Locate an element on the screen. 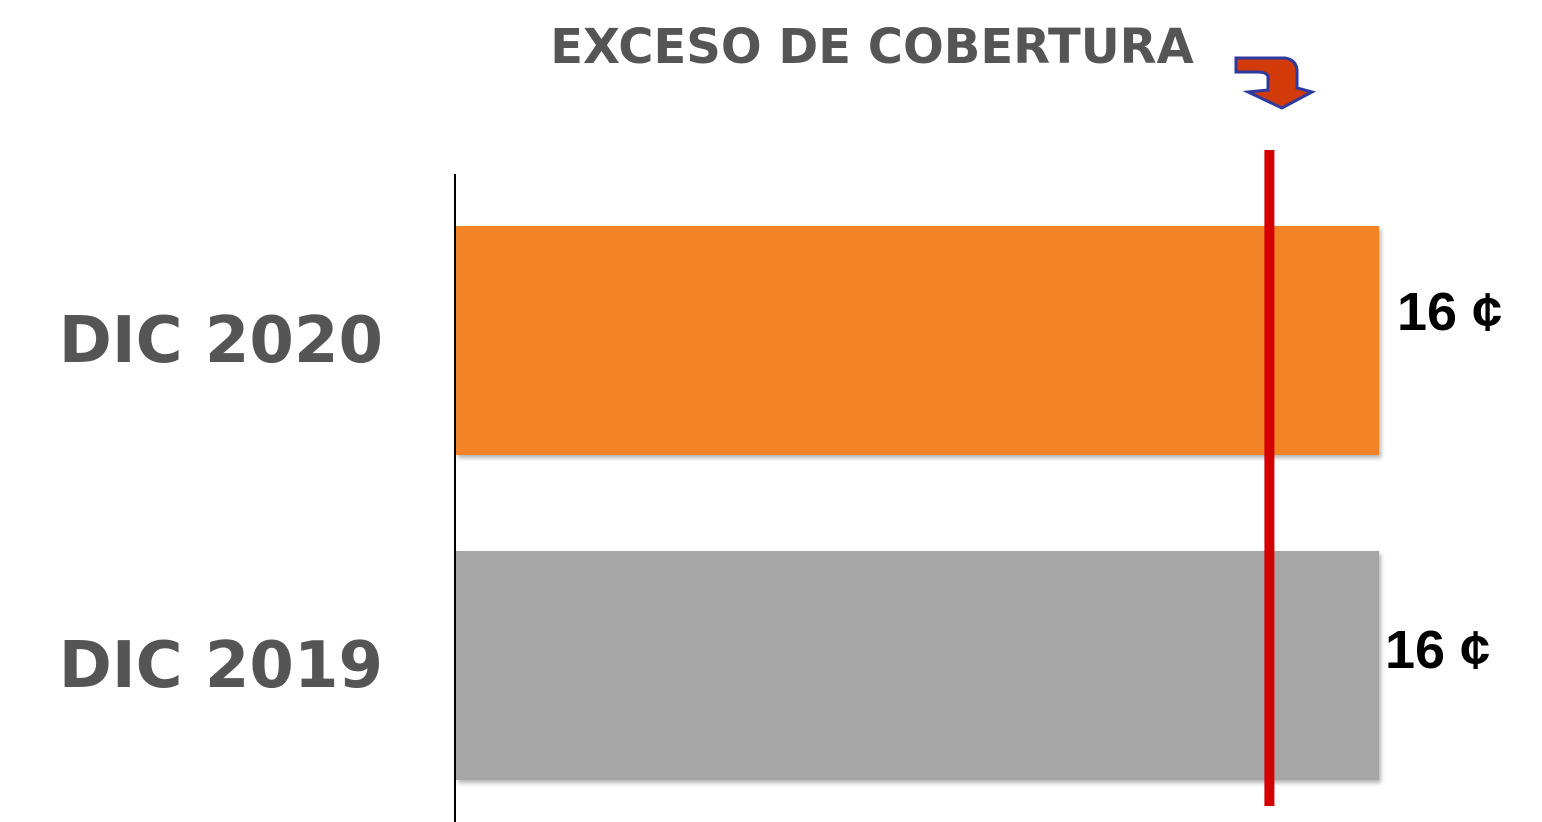 This screenshot has height=822, width=1542. category-label: DIC 2020 is located at coordinates (221, 341).